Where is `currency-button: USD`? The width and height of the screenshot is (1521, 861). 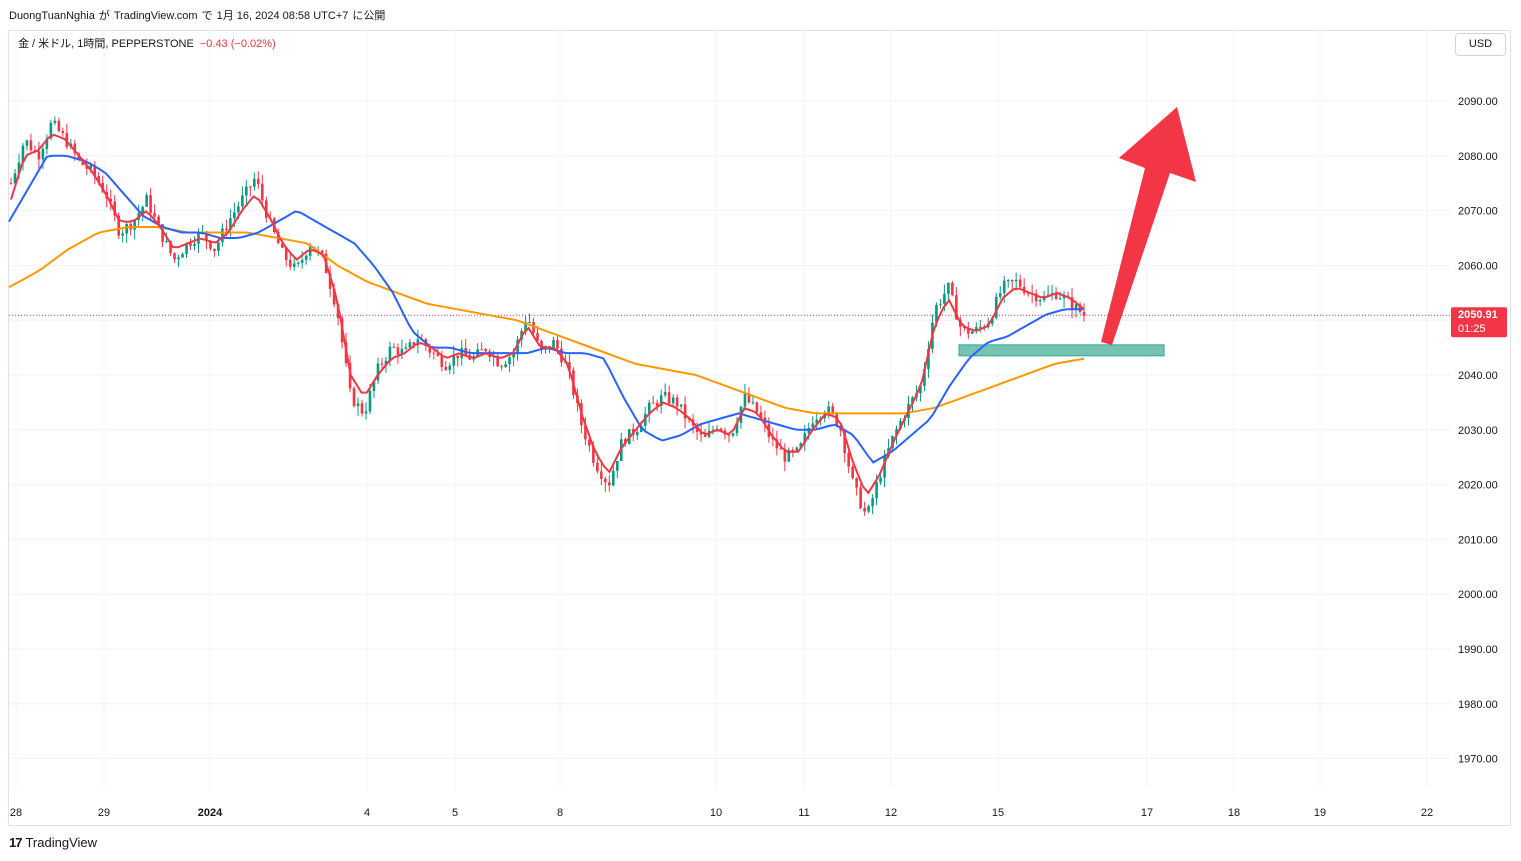 currency-button: USD is located at coordinates (1480, 44).